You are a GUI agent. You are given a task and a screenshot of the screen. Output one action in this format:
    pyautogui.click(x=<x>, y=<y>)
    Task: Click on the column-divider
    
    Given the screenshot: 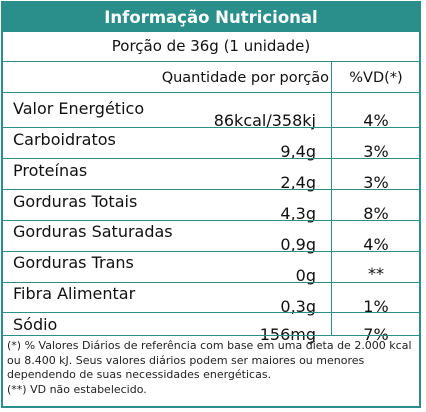 What is the action you would take?
    pyautogui.click(x=331, y=198)
    